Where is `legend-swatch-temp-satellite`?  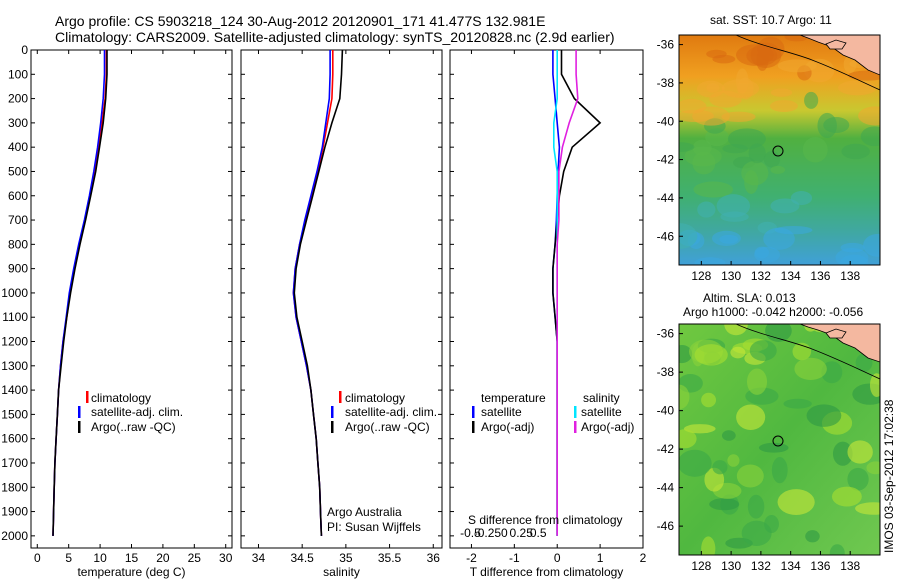
legend-swatch-temp-satellite is located at coordinates (473, 412).